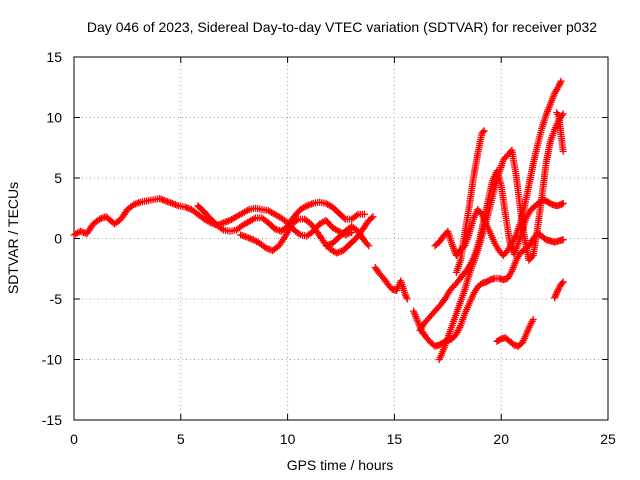 The height and width of the screenshot is (480, 640). What do you see at coordinates (288, 439) in the screenshot?
I see `x-tick-label: 10` at bounding box center [288, 439].